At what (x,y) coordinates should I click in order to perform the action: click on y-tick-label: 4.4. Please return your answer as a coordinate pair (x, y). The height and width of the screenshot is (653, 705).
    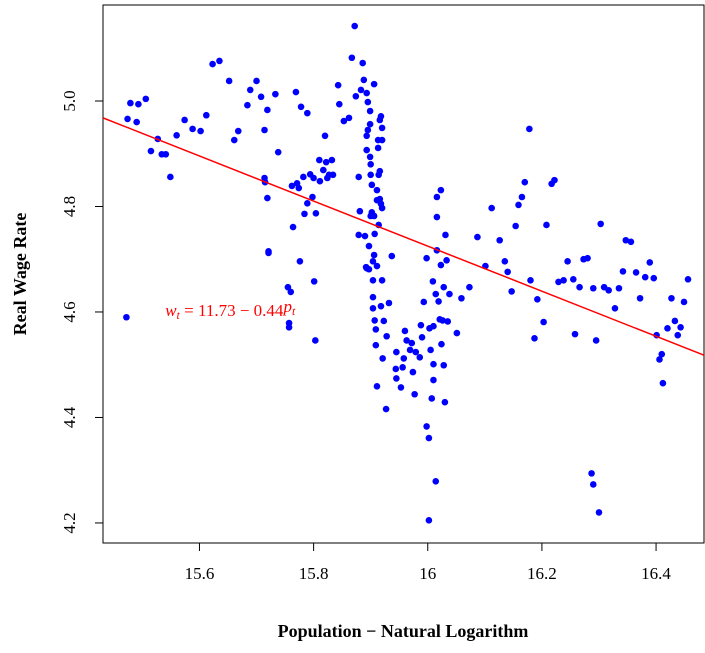
    Looking at the image, I should click on (69, 417).